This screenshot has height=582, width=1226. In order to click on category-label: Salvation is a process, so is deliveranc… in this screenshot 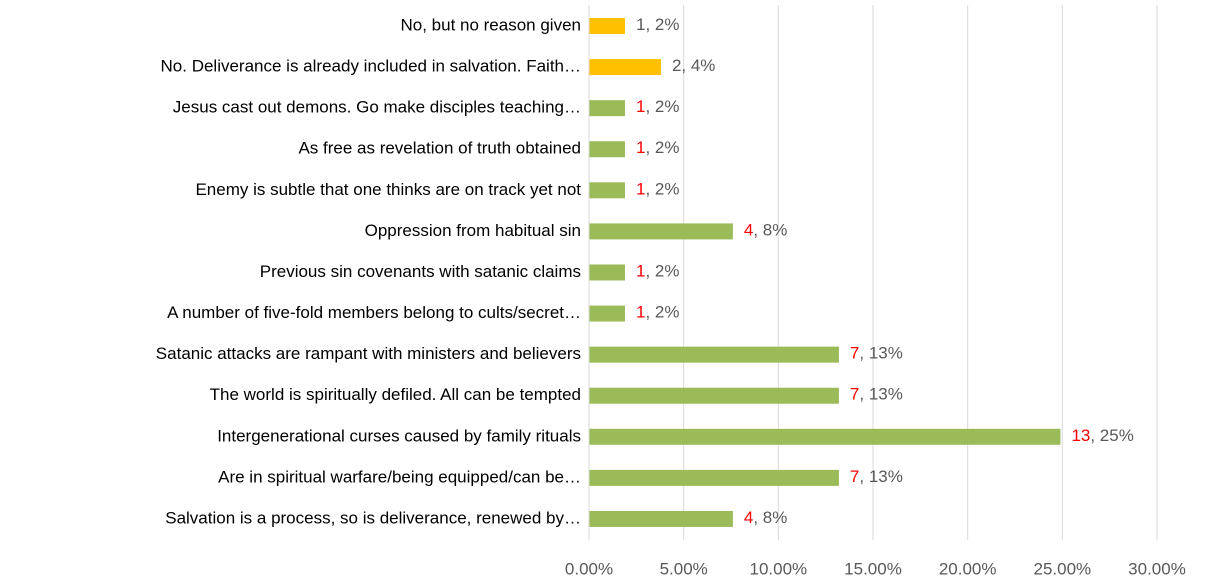, I will do `click(373, 517)`.